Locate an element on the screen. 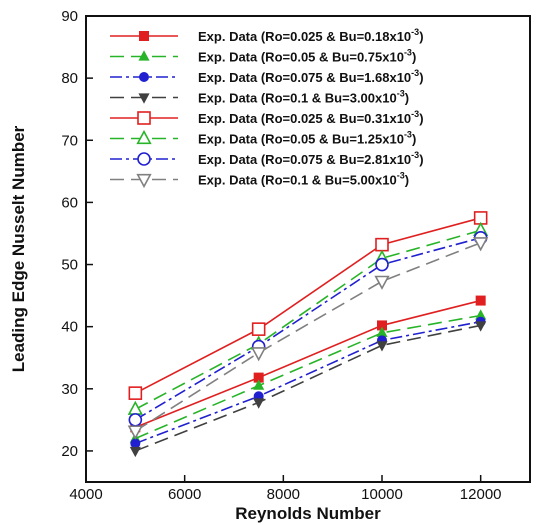  x-tick-label: 8000 is located at coordinates (283, 494).